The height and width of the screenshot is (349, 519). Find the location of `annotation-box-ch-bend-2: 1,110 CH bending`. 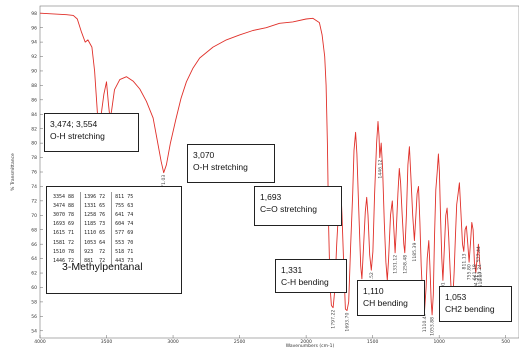

annotation-box-ch-bend-2: 1,110 CH bending is located at coordinates (391, 298).